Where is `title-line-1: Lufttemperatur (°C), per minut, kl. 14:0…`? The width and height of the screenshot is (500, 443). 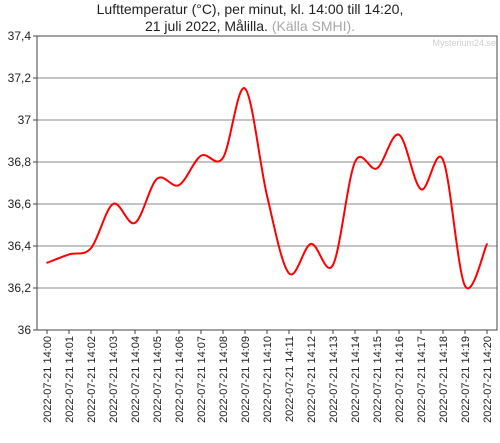
title-line-1: Lufttemperatur (°C), per minut, kl. 14:0… is located at coordinates (250, 9).